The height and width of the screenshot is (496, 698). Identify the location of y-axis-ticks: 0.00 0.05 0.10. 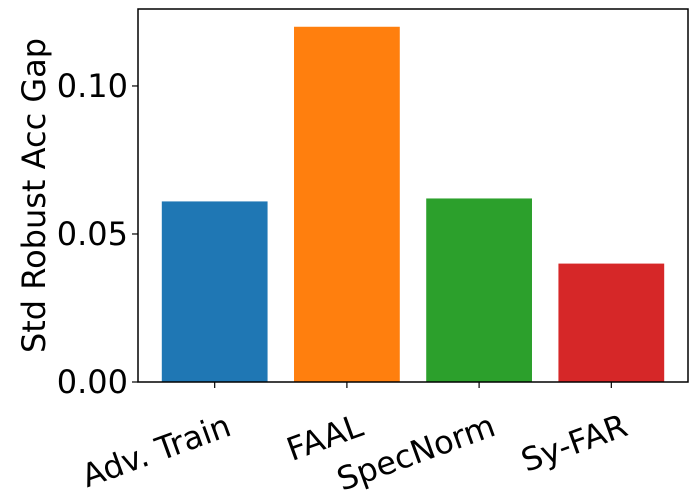
(97, 234).